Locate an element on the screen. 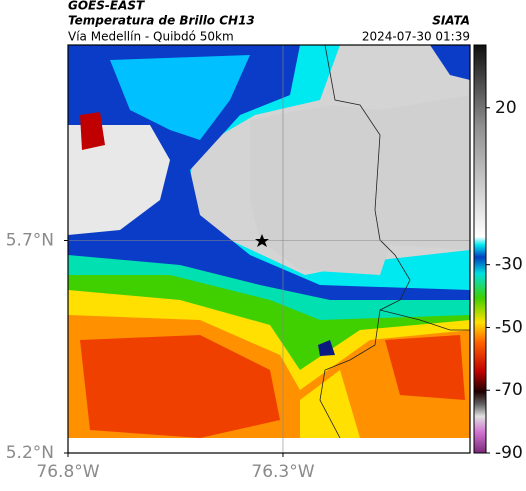  y-tick-label: 5.2°N is located at coordinates (30, 453).